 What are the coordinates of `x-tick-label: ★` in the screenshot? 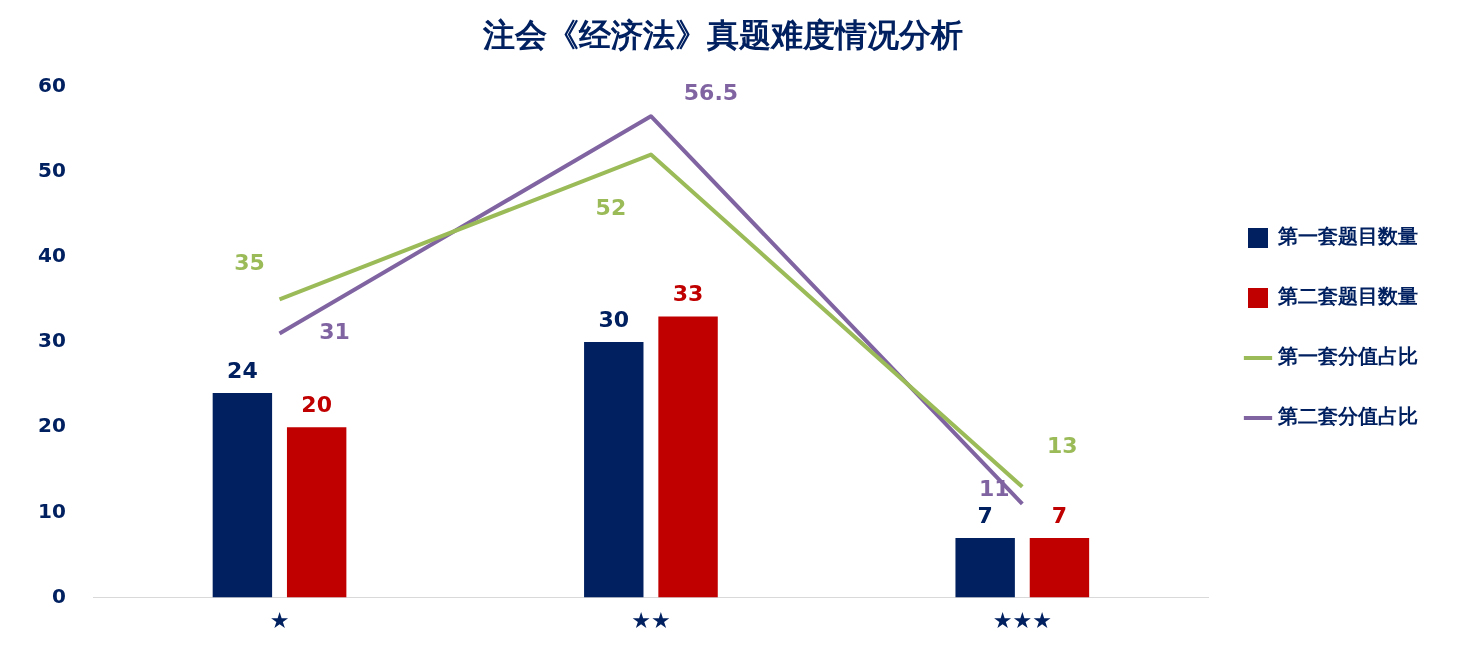 It's located at (279, 620).